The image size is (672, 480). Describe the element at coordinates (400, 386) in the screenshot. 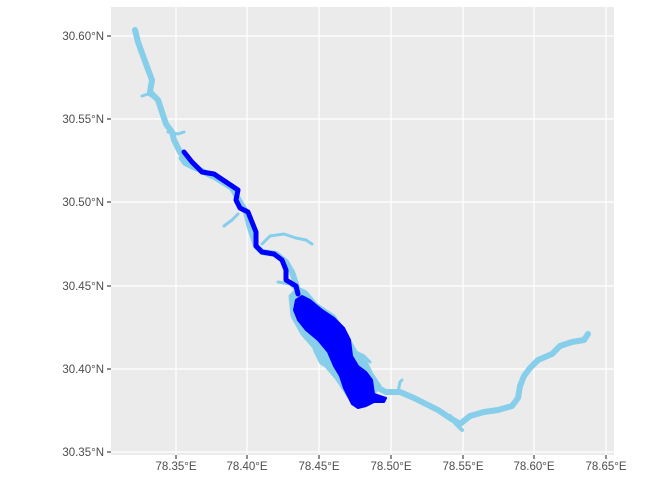

I see `reservoir-arm-tips` at that location.